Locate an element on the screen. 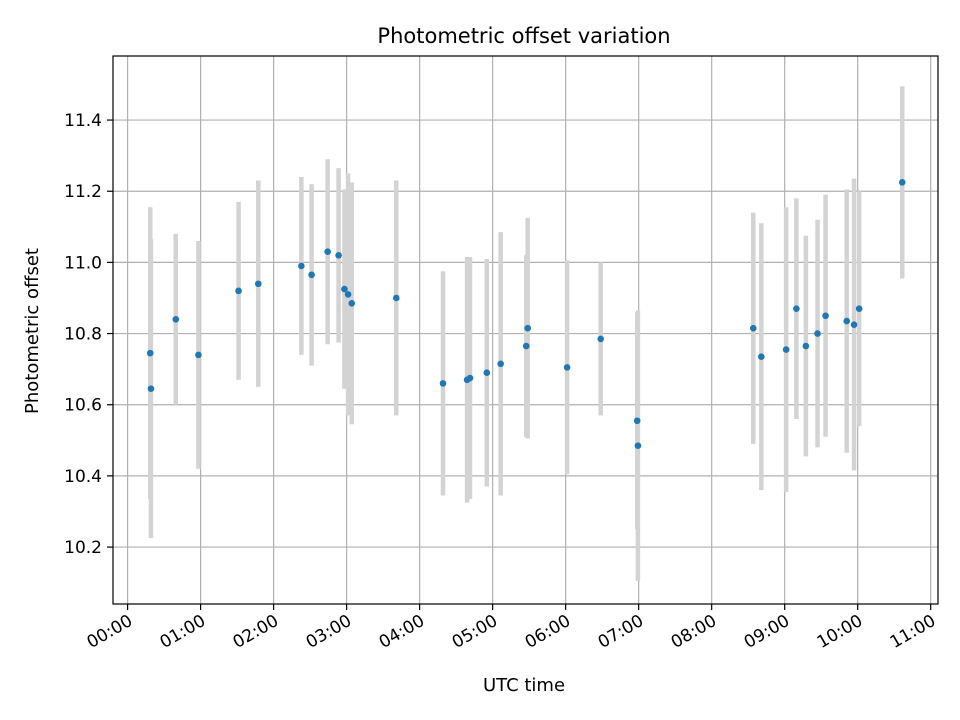 The image size is (960, 720). y-tick-label: 10.8 is located at coordinates (83, 335).